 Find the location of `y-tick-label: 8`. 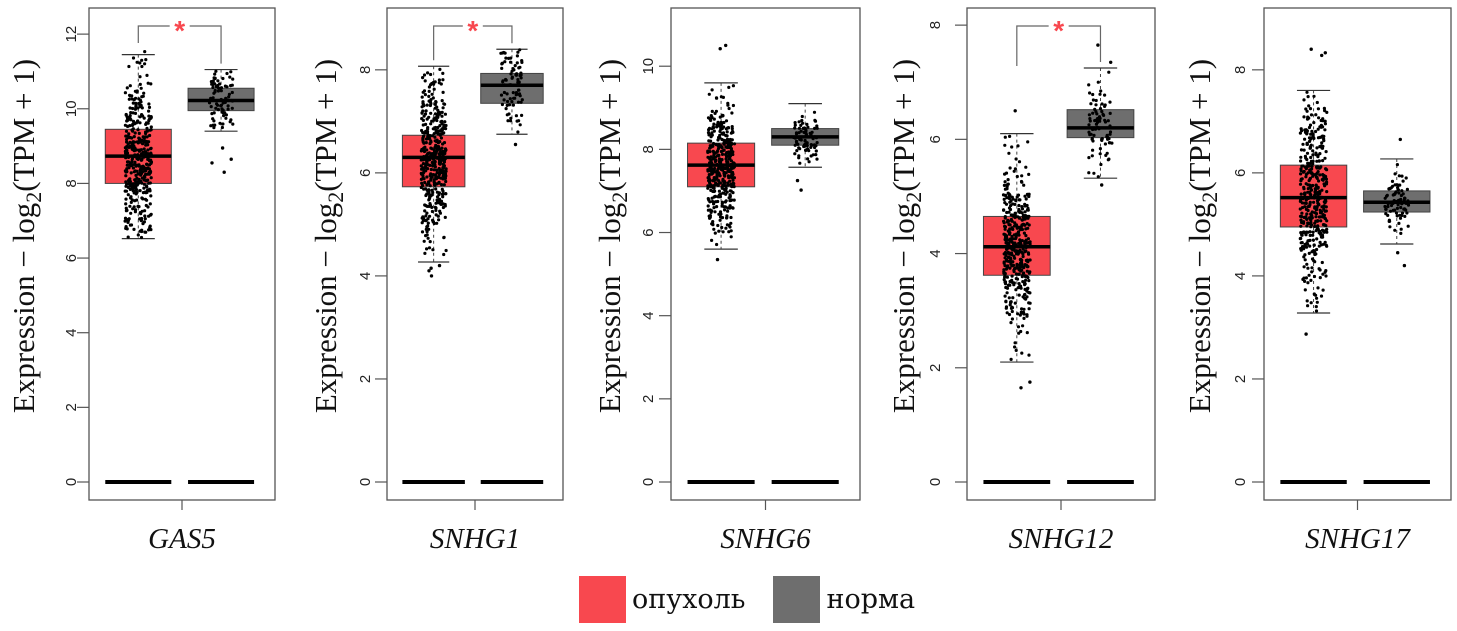

y-tick-label: 8 is located at coordinates (1240, 70).